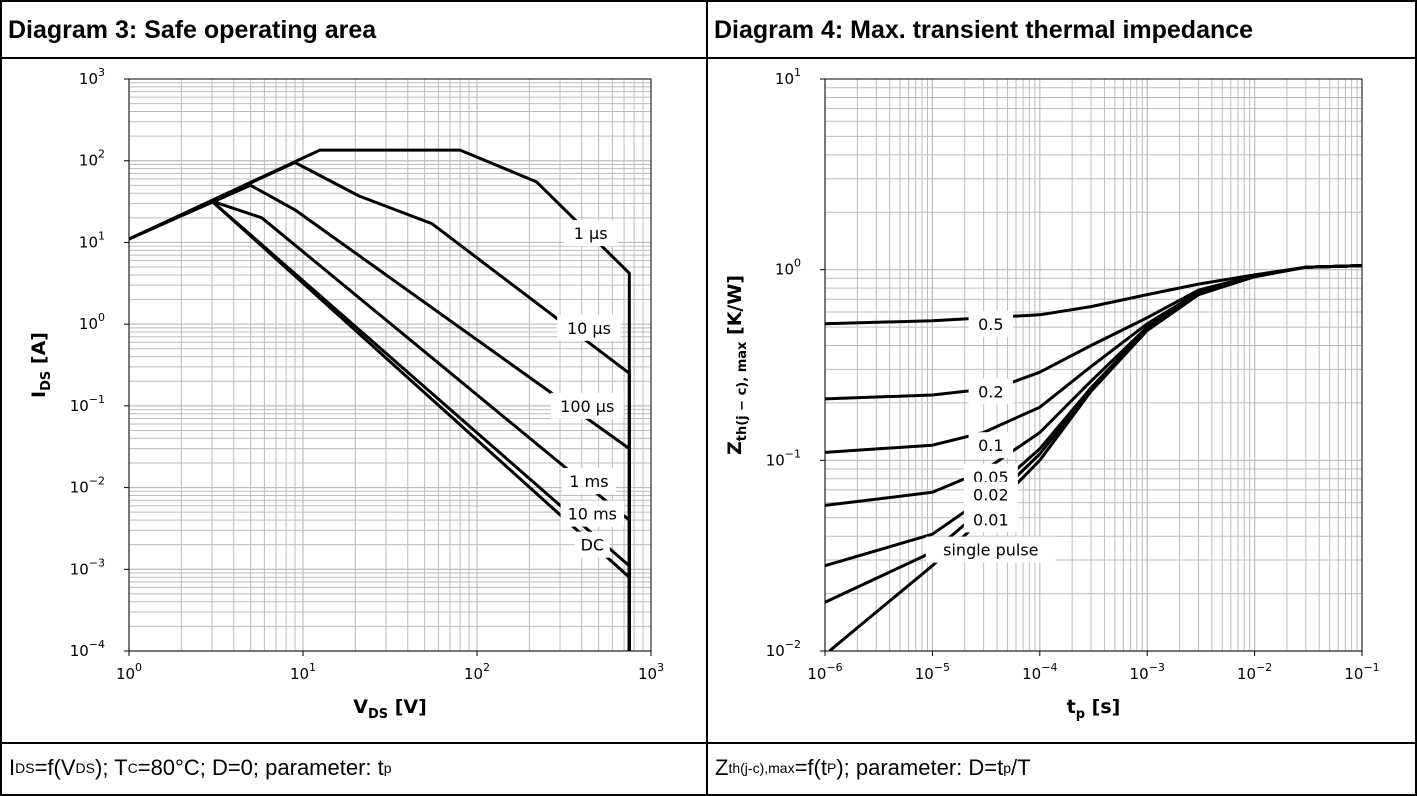  Describe the element at coordinates (12, 767) in the screenshot. I see `caption-segment: I` at that location.